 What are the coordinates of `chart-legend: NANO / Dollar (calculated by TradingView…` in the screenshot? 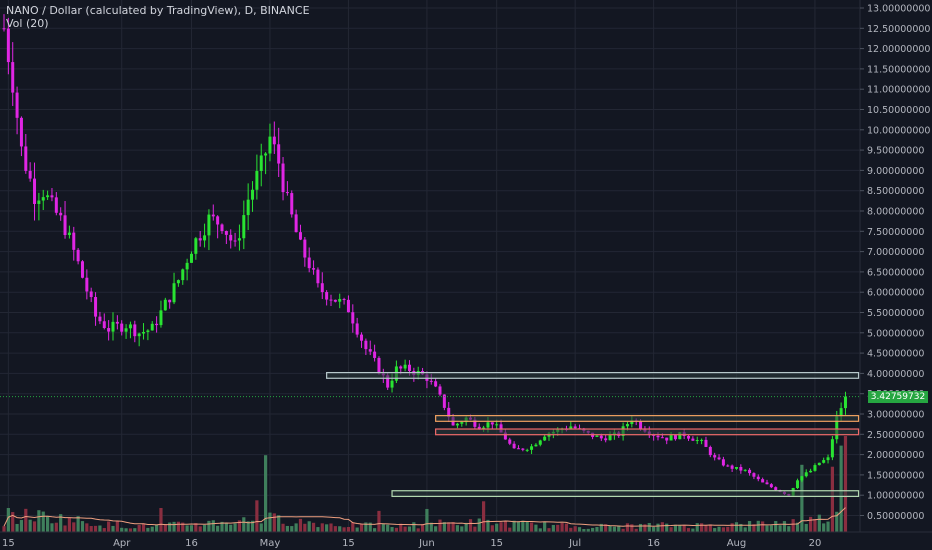 It's located at (158, 17).